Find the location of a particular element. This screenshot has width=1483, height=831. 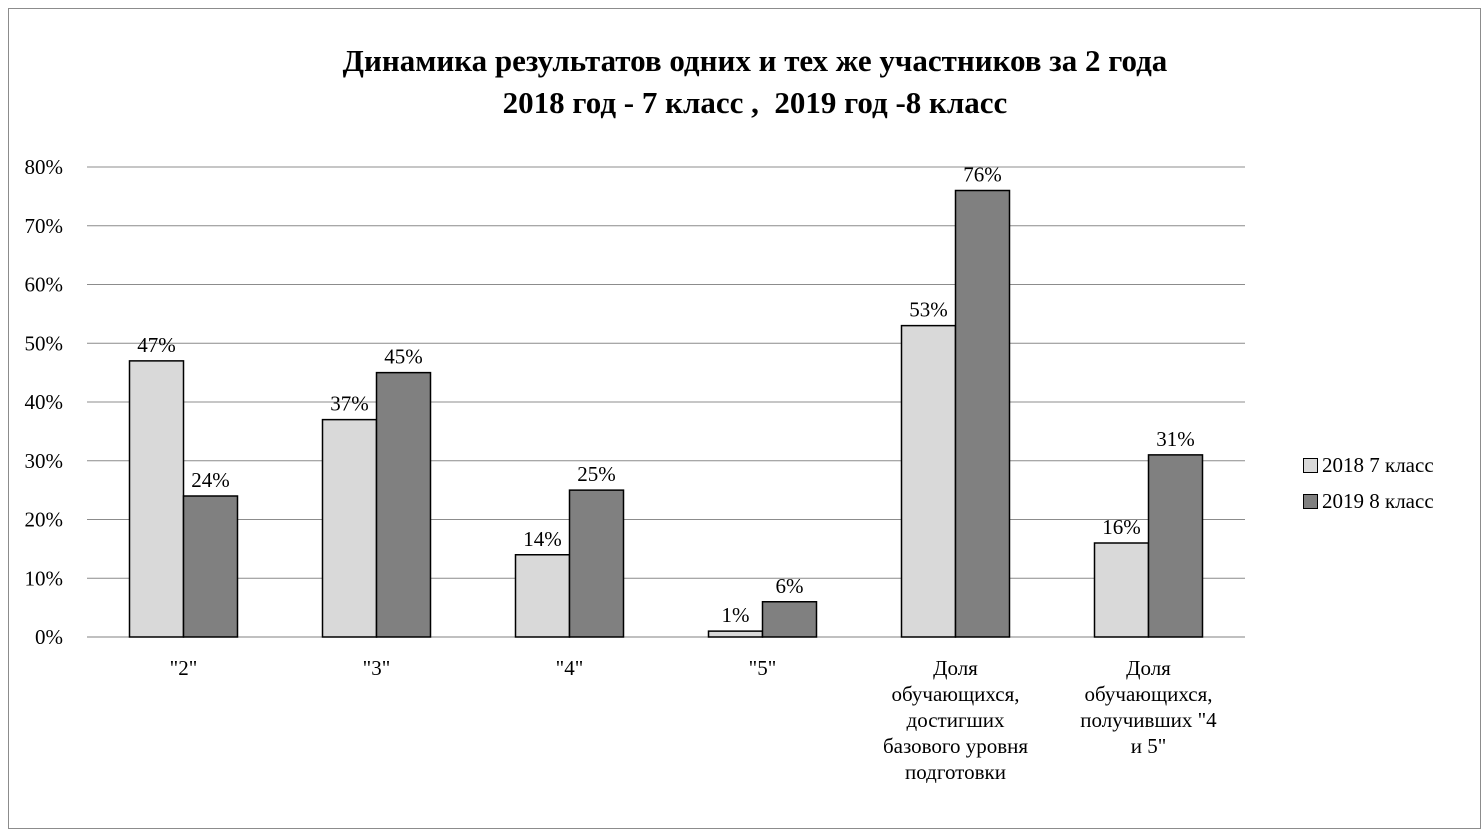

x-tick-label: "5" is located at coordinates (763, 668).